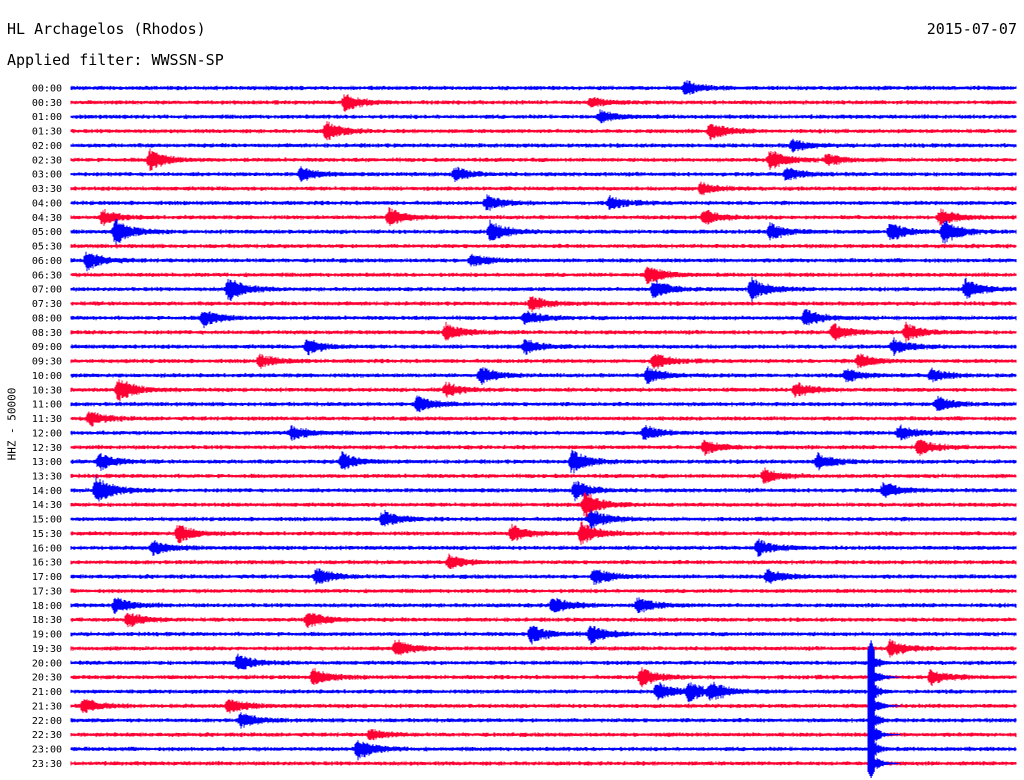 The width and height of the screenshot is (1024, 780). Describe the element at coordinates (971, 29) in the screenshot. I see `date-label: 2015-07-07` at that location.